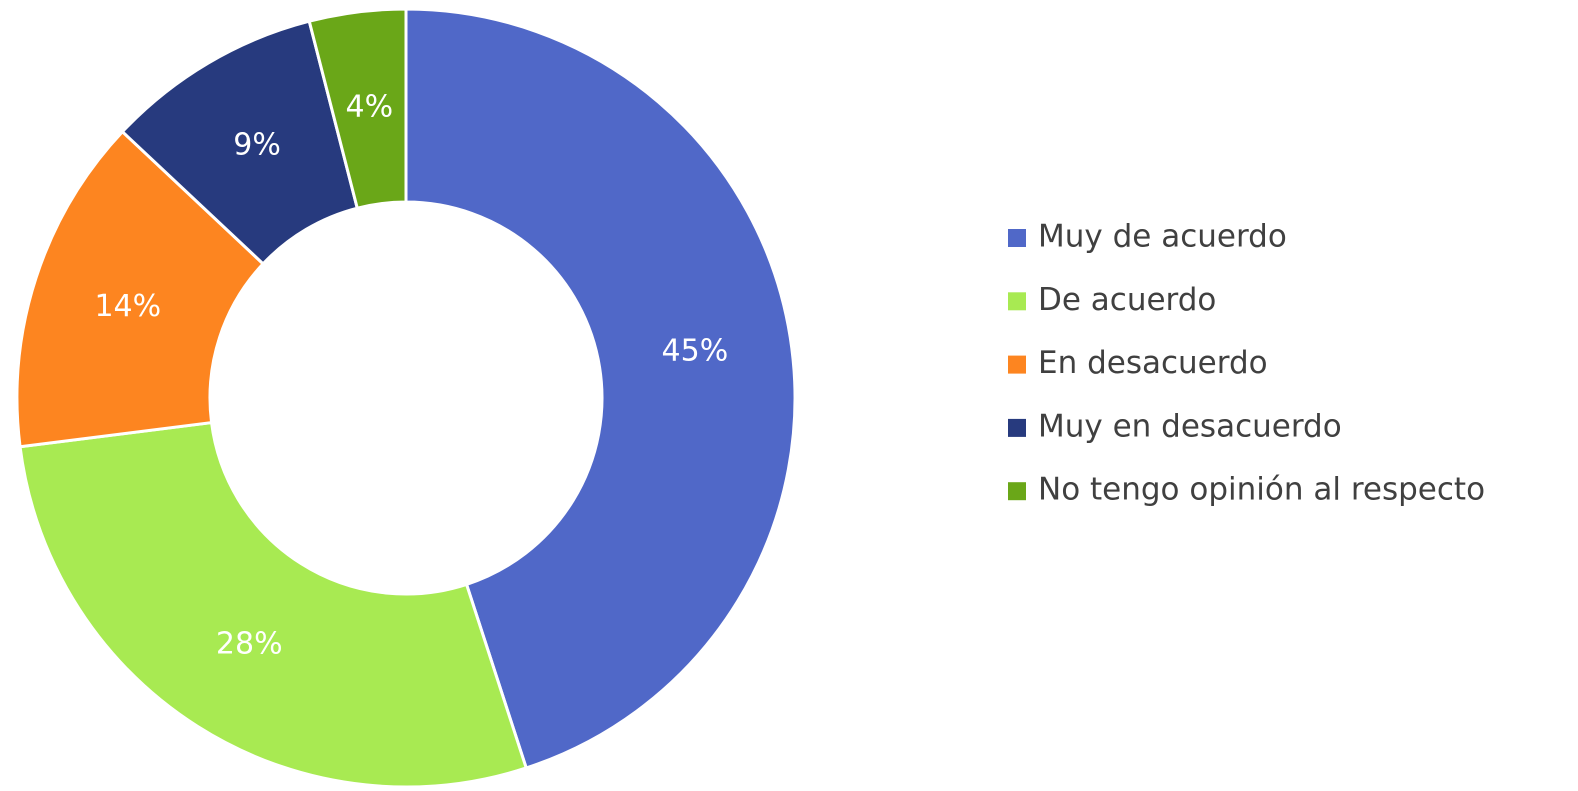  I want to click on data-label: 14%, so click(127, 306).